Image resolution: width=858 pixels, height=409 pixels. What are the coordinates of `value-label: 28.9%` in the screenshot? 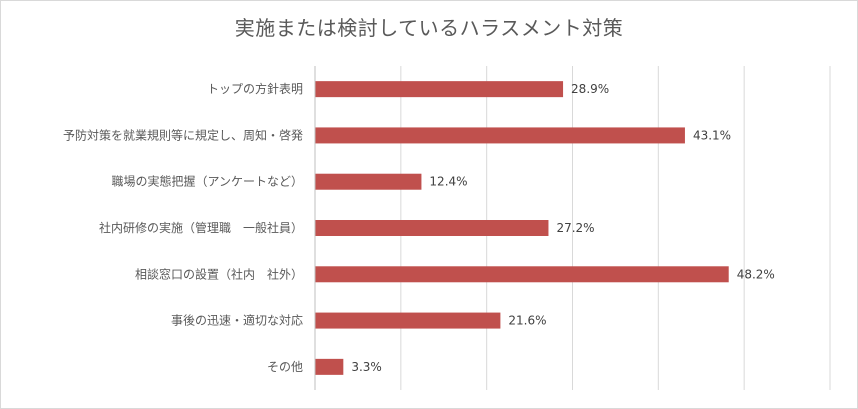 It's located at (590, 89).